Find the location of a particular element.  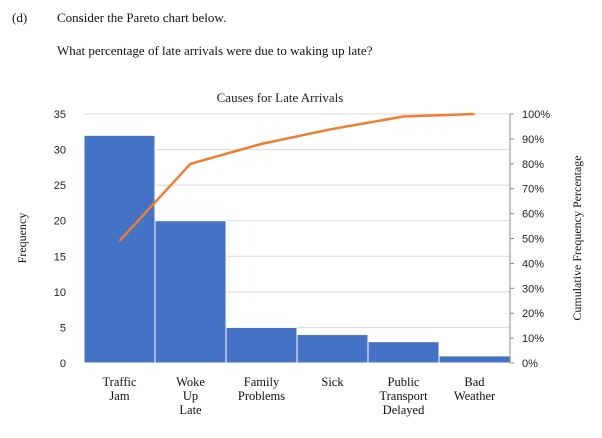

x-tick-label: Transport is located at coordinates (403, 396).